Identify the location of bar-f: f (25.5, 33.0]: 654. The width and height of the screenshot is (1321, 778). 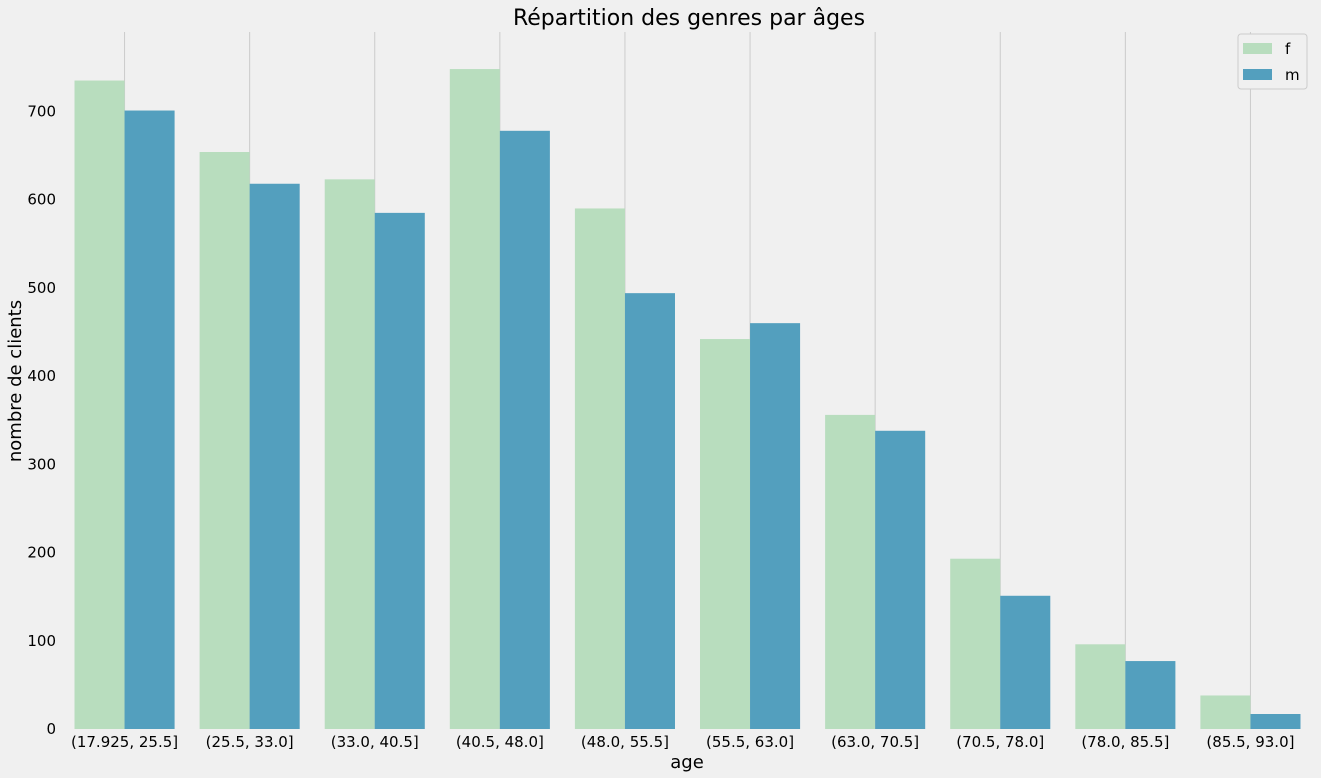
(224, 440).